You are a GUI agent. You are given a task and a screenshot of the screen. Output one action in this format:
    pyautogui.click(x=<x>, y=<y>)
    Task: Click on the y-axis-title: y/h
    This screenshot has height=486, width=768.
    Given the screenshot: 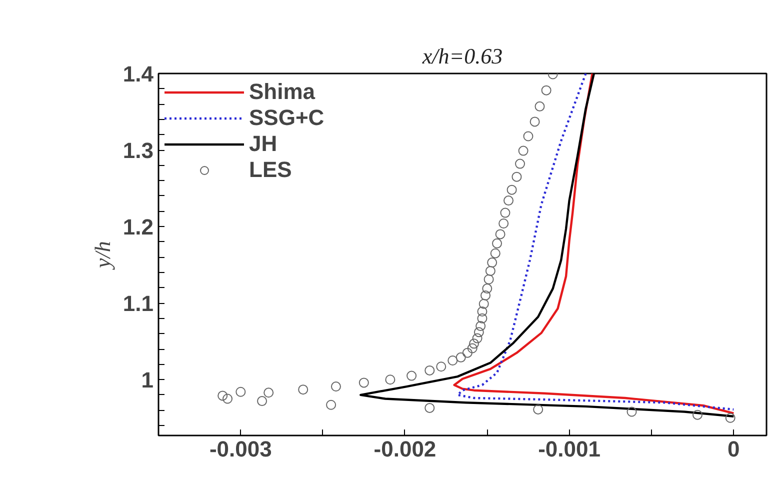 What is the action you would take?
    pyautogui.click(x=102, y=255)
    